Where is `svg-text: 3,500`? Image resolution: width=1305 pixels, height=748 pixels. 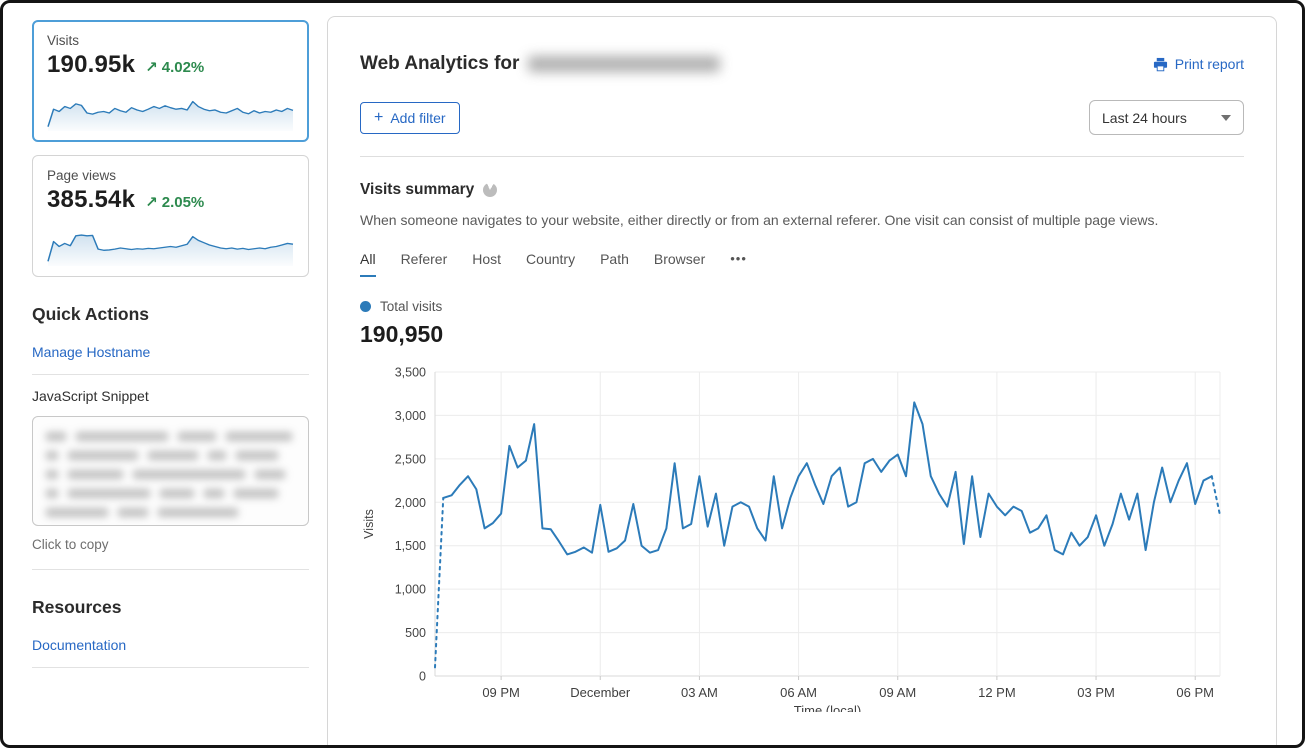 svg-text: 3,500 is located at coordinates (410, 373).